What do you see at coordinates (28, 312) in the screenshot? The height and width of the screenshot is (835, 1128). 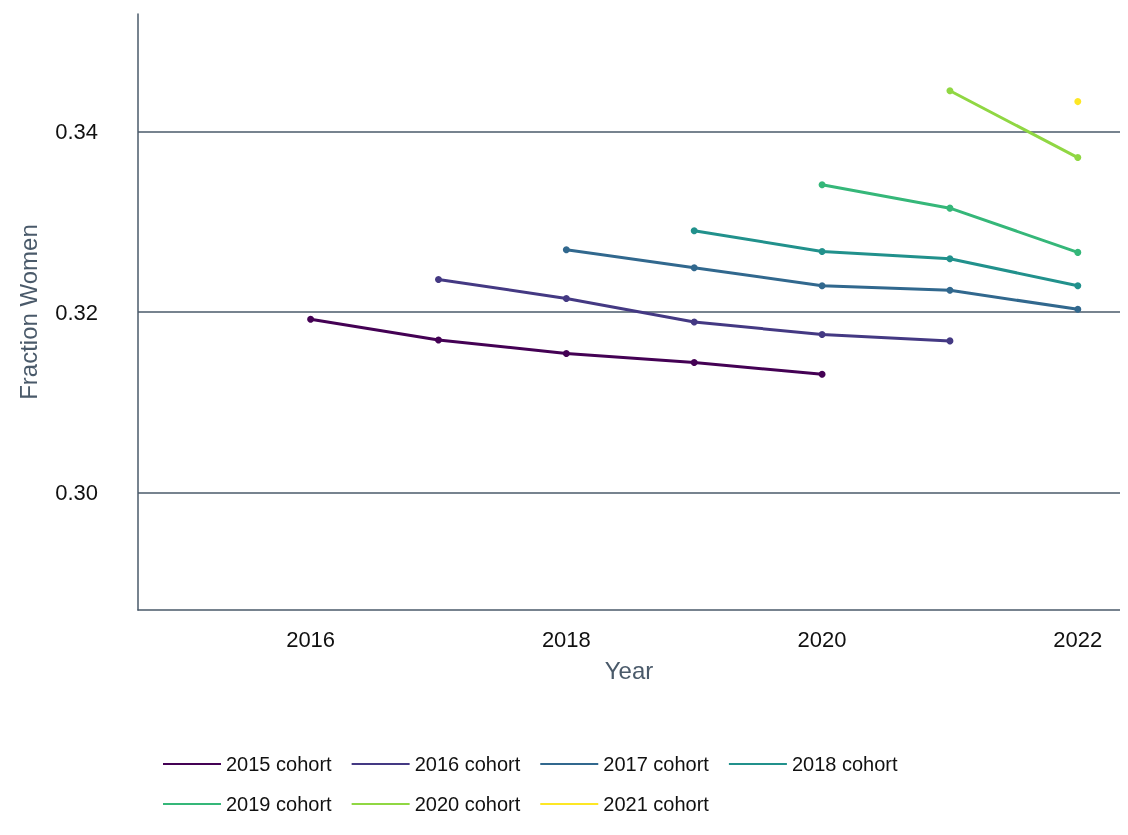 I see `y-axis-title: Fraction Women` at bounding box center [28, 312].